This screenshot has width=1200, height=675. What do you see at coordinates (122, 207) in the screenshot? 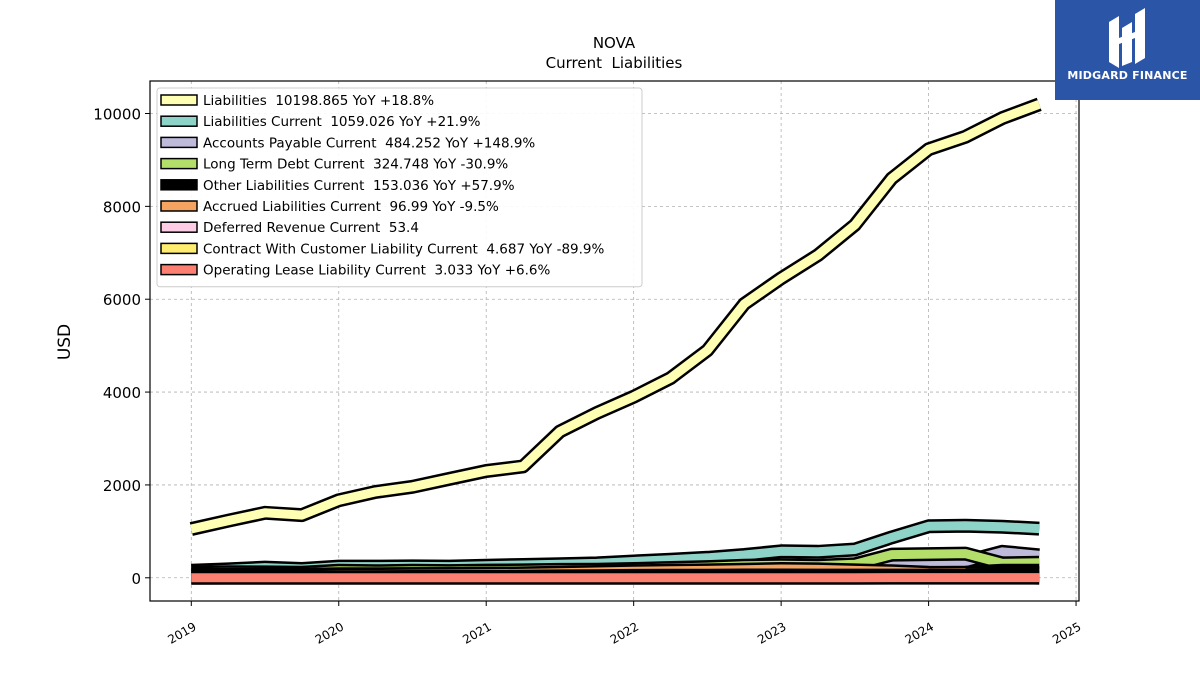
I see `y-tick-label: 8000` at bounding box center [122, 207].